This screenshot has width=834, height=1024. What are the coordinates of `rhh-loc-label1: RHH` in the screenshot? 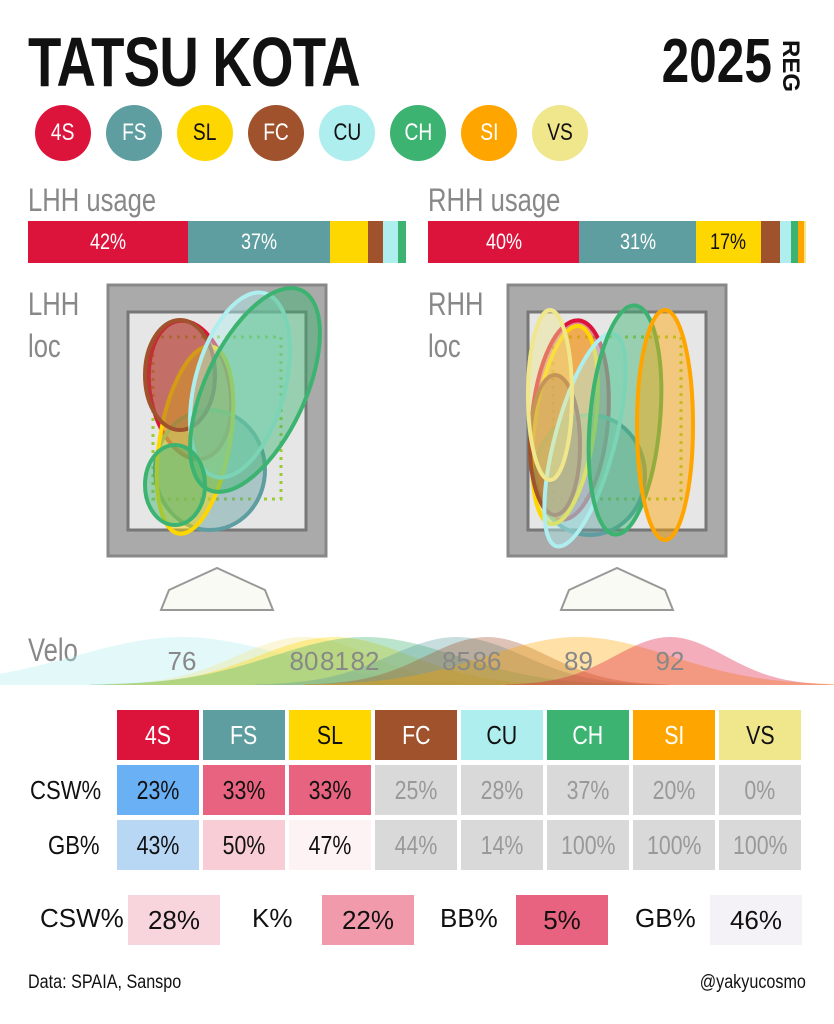 It's located at (456, 304).